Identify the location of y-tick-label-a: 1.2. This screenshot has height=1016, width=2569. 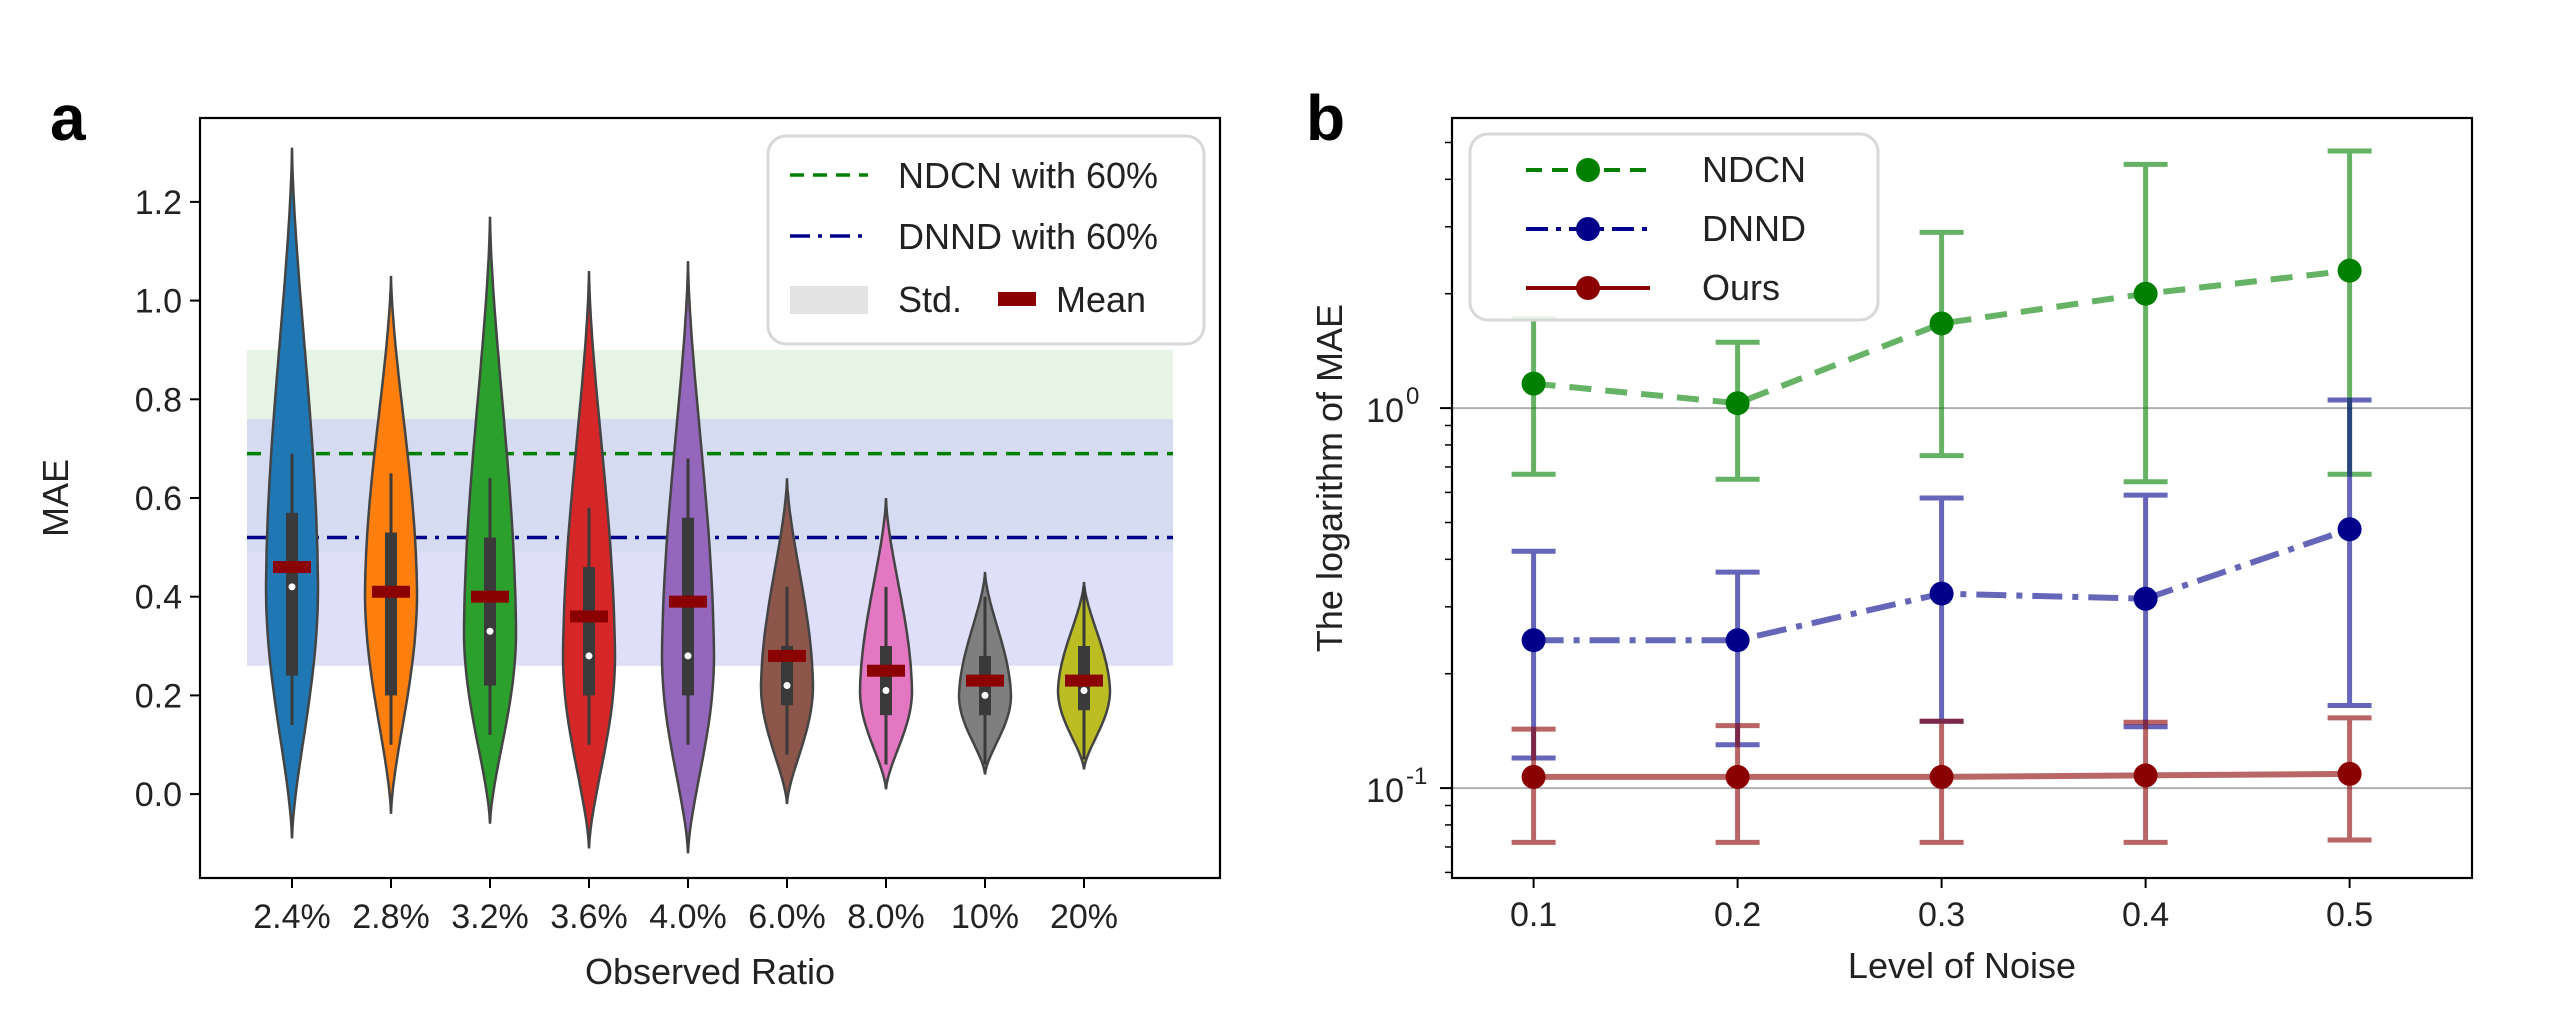
(158, 203).